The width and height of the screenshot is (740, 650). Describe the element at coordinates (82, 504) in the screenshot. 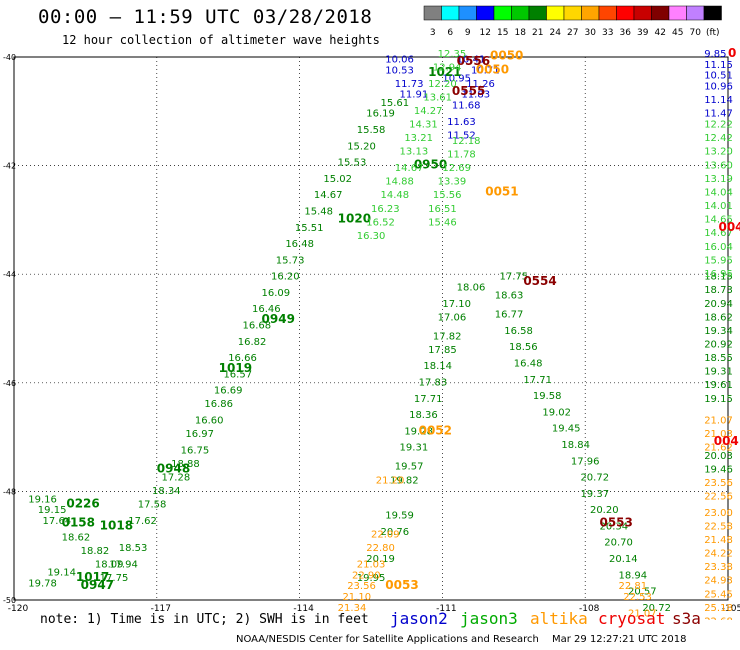

I see `pass-time-label: 0226` at that location.